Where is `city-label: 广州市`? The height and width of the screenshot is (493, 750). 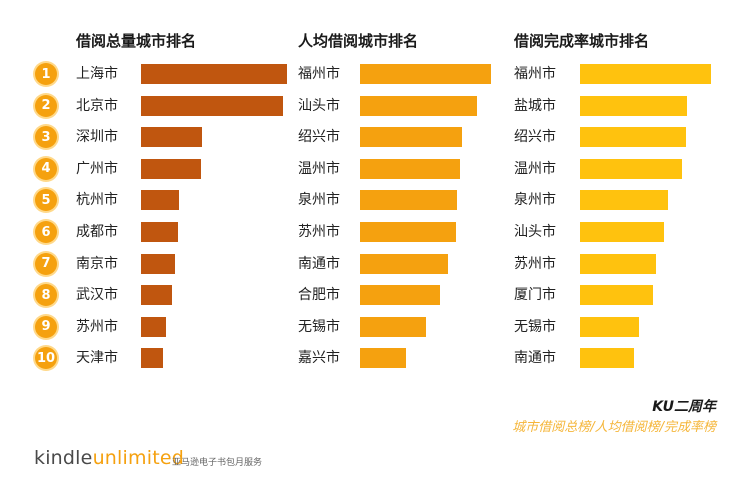 city-label: 广州市 is located at coordinates (97, 168).